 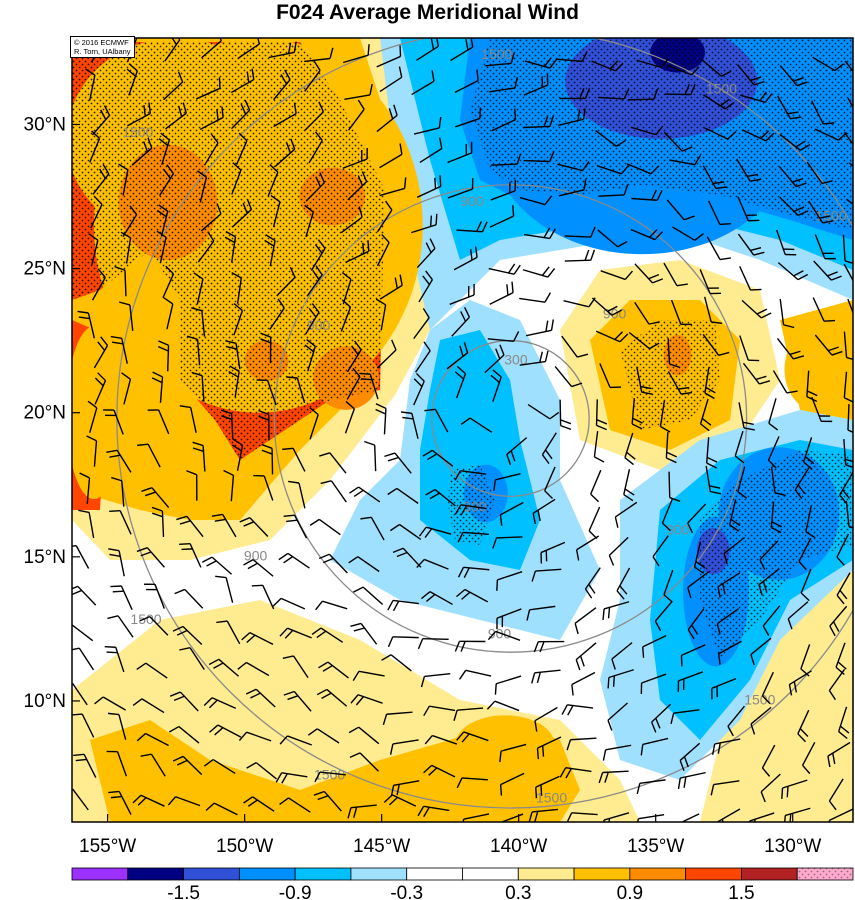 I want to click on range-ring-label: 1500, so click(x=137, y=132).